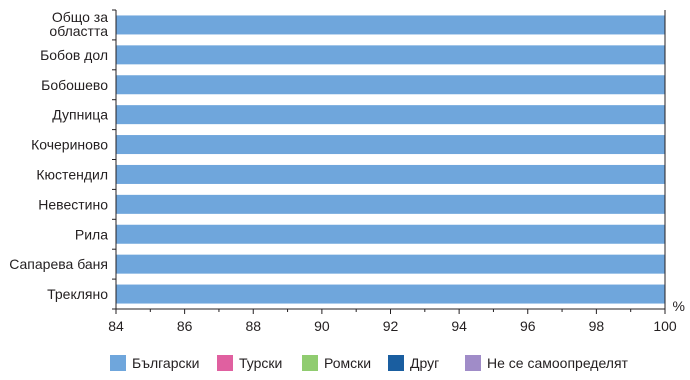  Describe the element at coordinates (557, 363) in the screenshot. I see `legend-label: Не се самоопределят` at that location.